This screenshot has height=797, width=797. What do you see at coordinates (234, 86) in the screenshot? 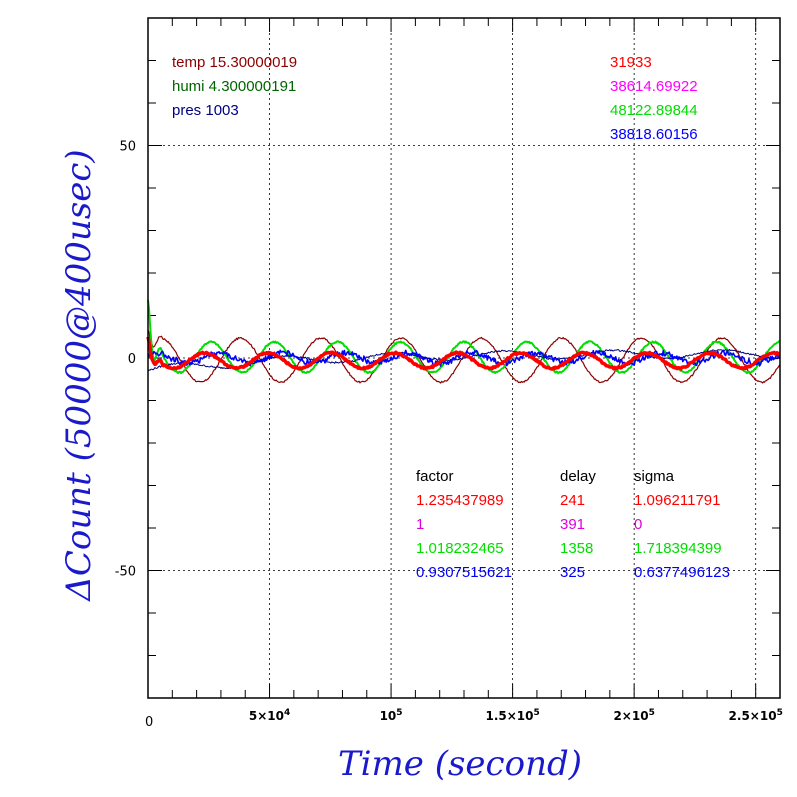
I see `env-annotation: humi 4.300000191` at bounding box center [234, 86].